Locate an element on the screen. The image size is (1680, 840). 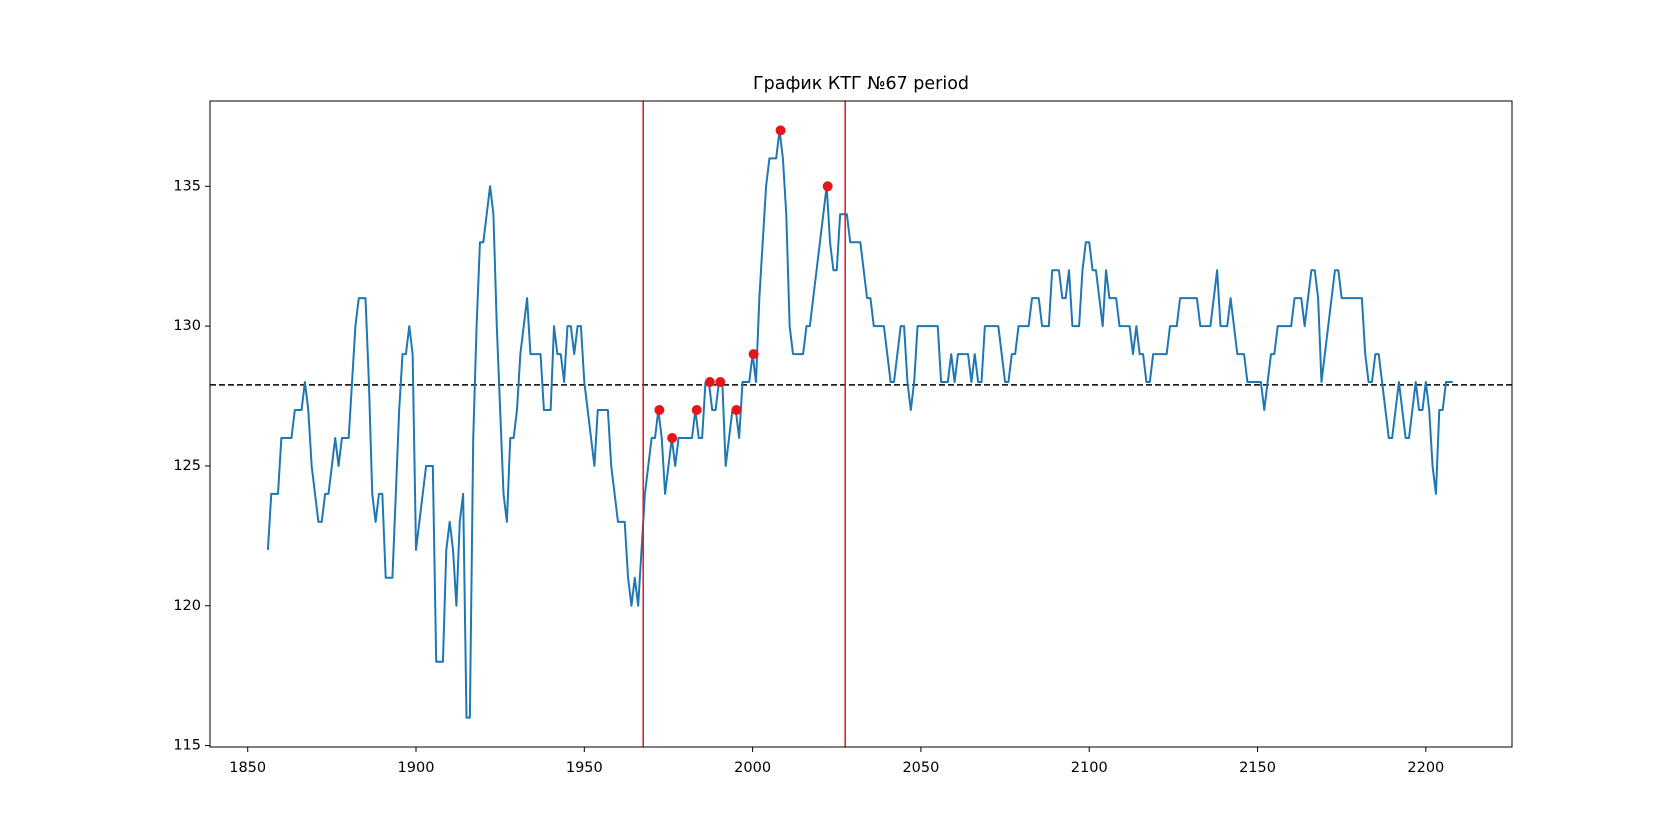
x-tick-label: 1950 is located at coordinates (584, 768).